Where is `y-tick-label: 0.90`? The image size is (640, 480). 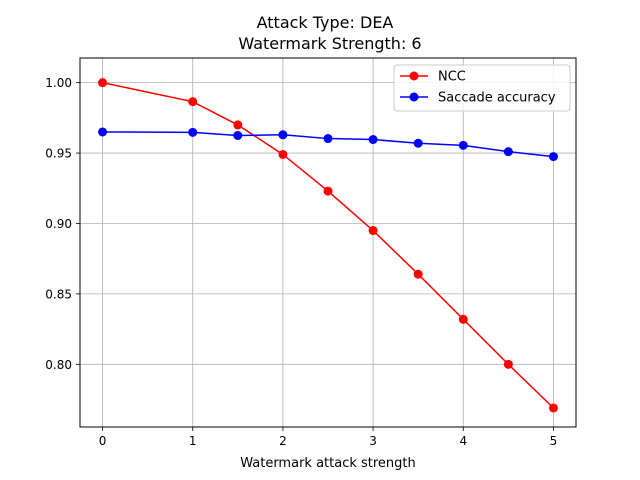 y-tick-label: 0.90 is located at coordinates (58, 224).